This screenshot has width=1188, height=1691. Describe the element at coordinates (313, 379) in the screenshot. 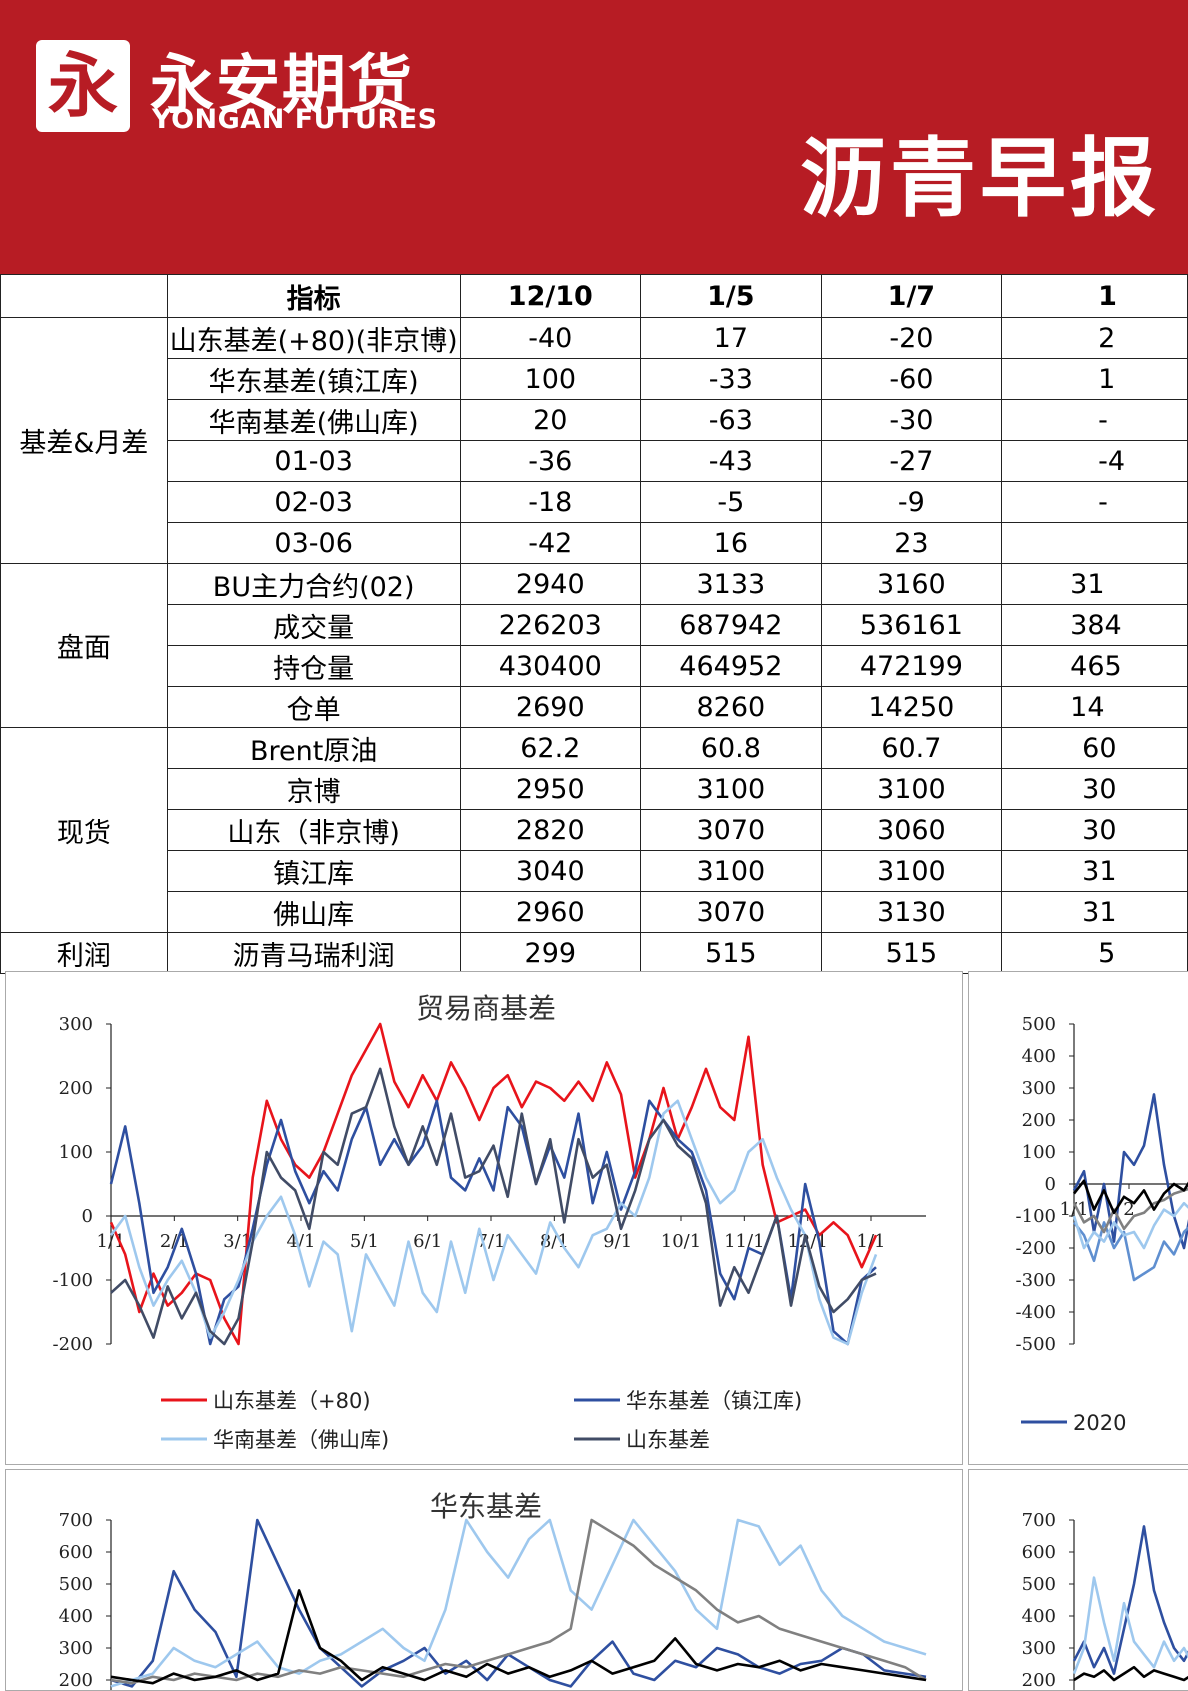

I see `row-label: 华东基差(镇江库)` at that location.